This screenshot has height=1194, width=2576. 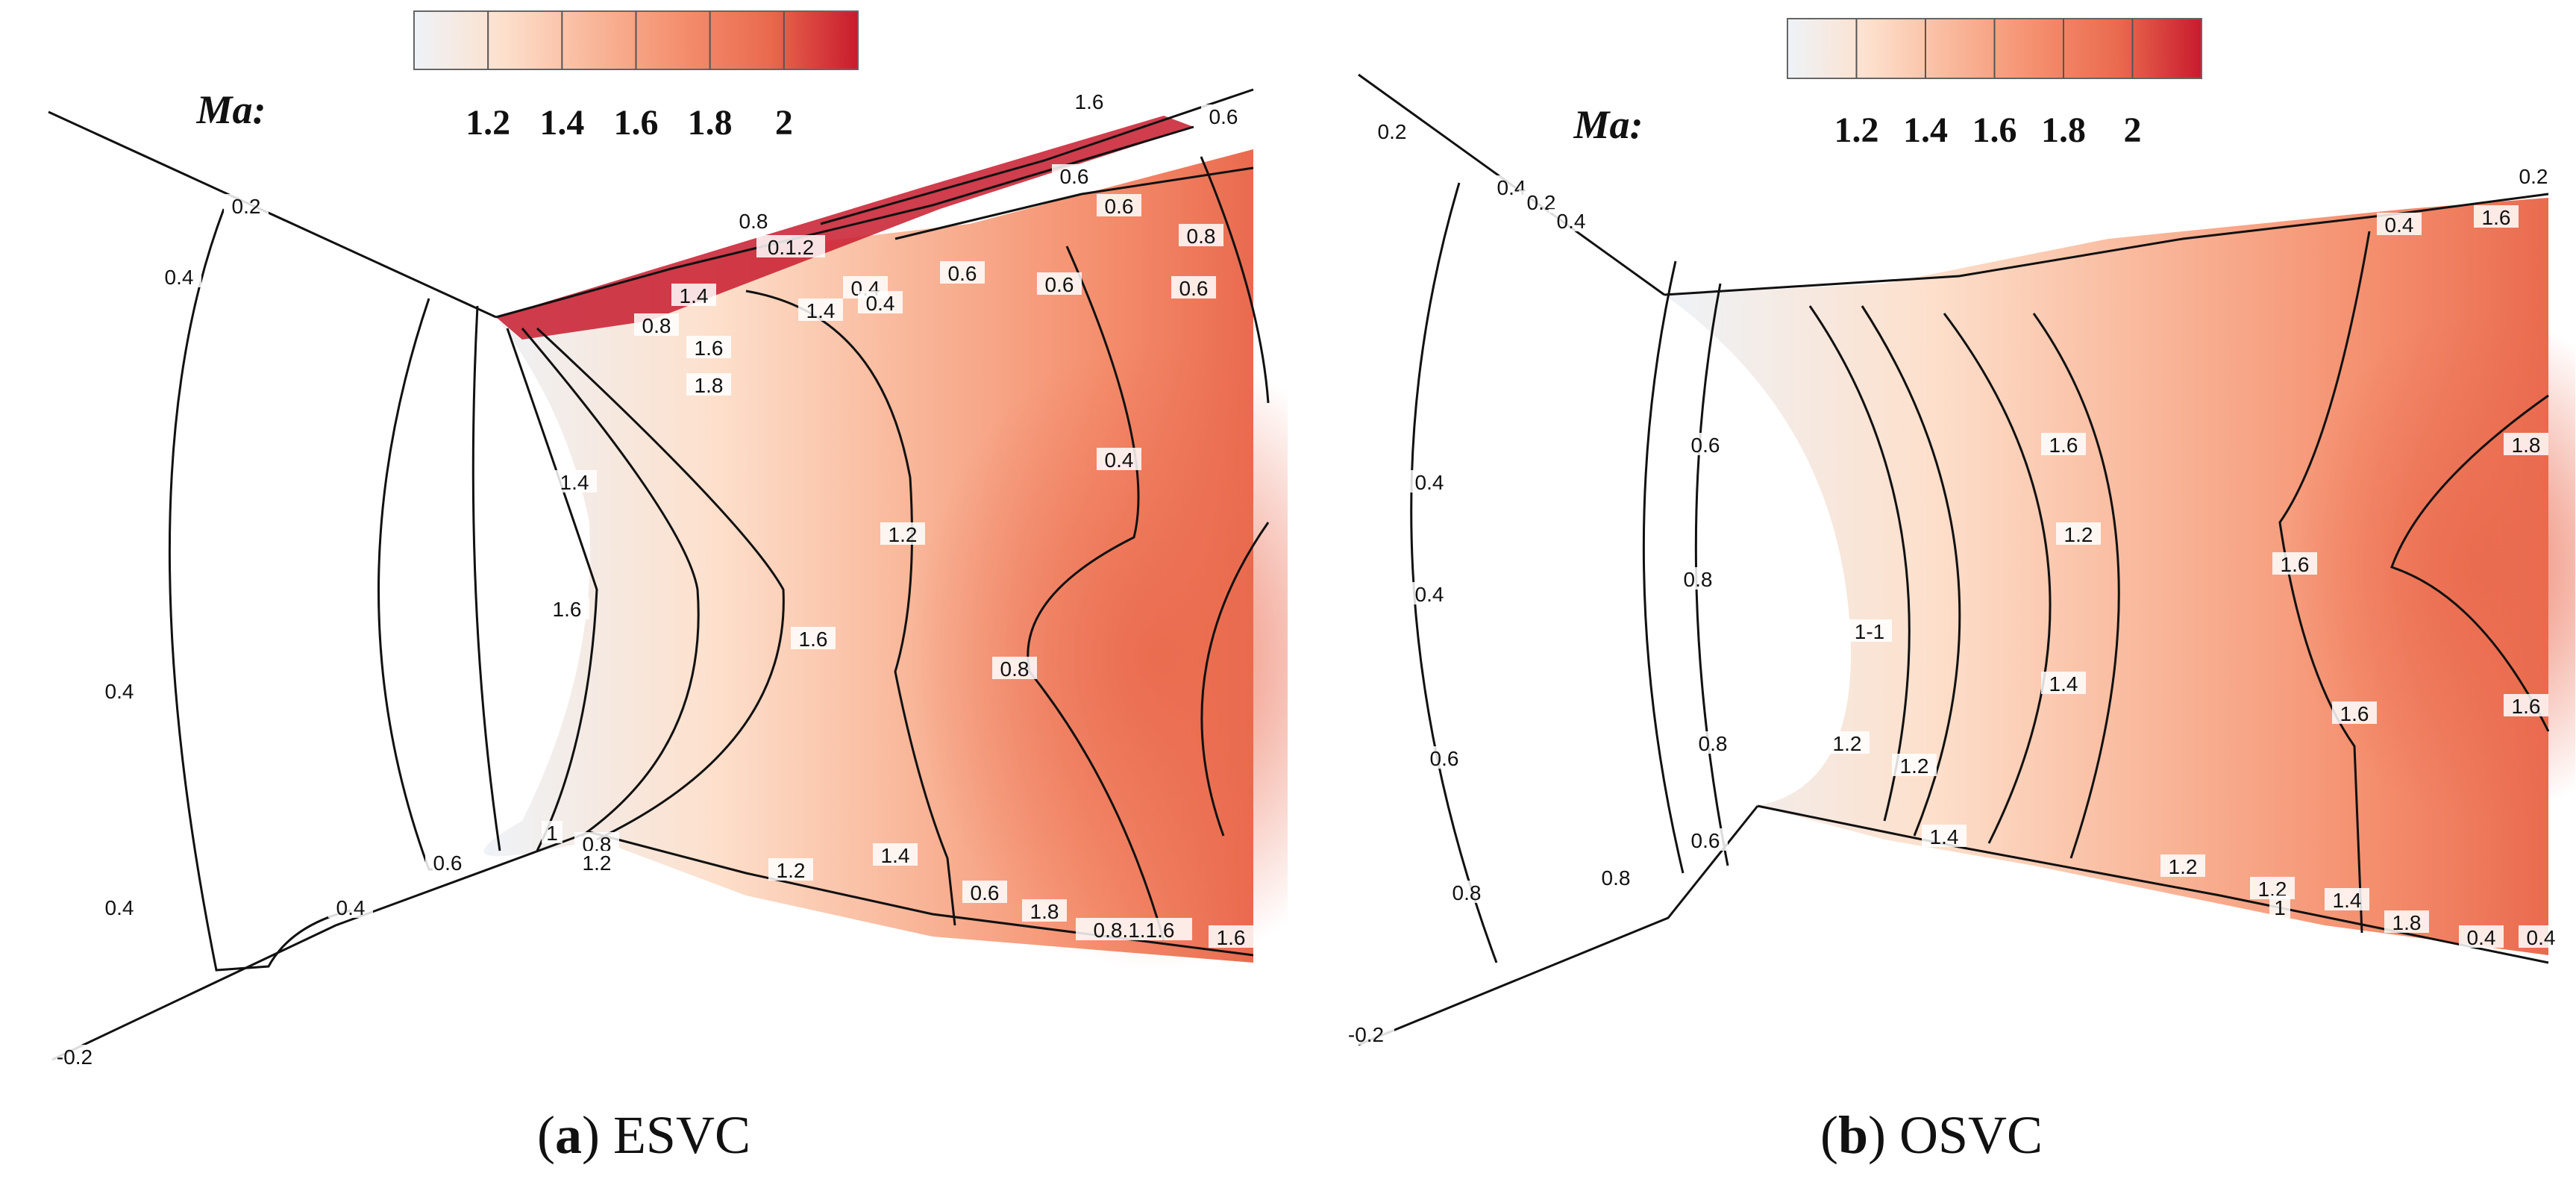 What do you see at coordinates (636, 123) in the screenshot?
I see `colorbar-tick-a: 1.6` at bounding box center [636, 123].